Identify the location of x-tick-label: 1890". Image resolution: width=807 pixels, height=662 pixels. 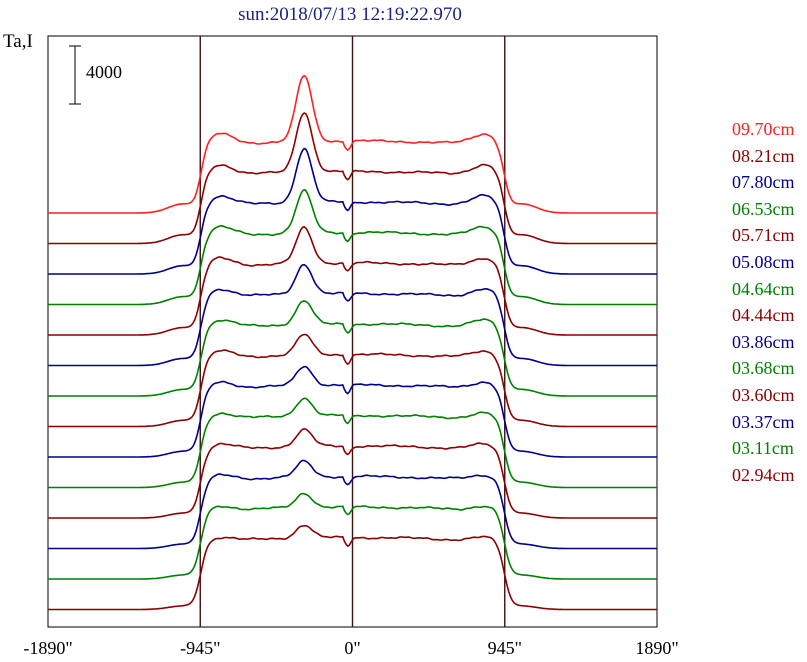
(657, 648).